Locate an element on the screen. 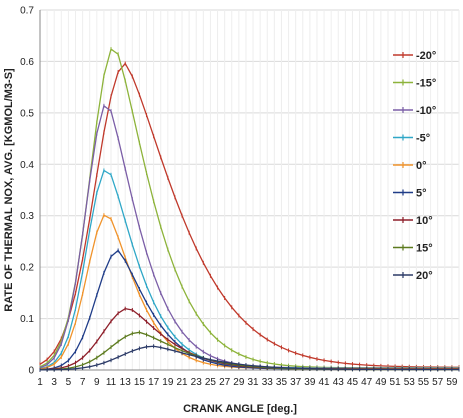 The width and height of the screenshot is (463, 418). y-tick-labels: 0 0.1 0.2 0.3 0.4 0.5 0.6 0.7 is located at coordinates (27, 191).